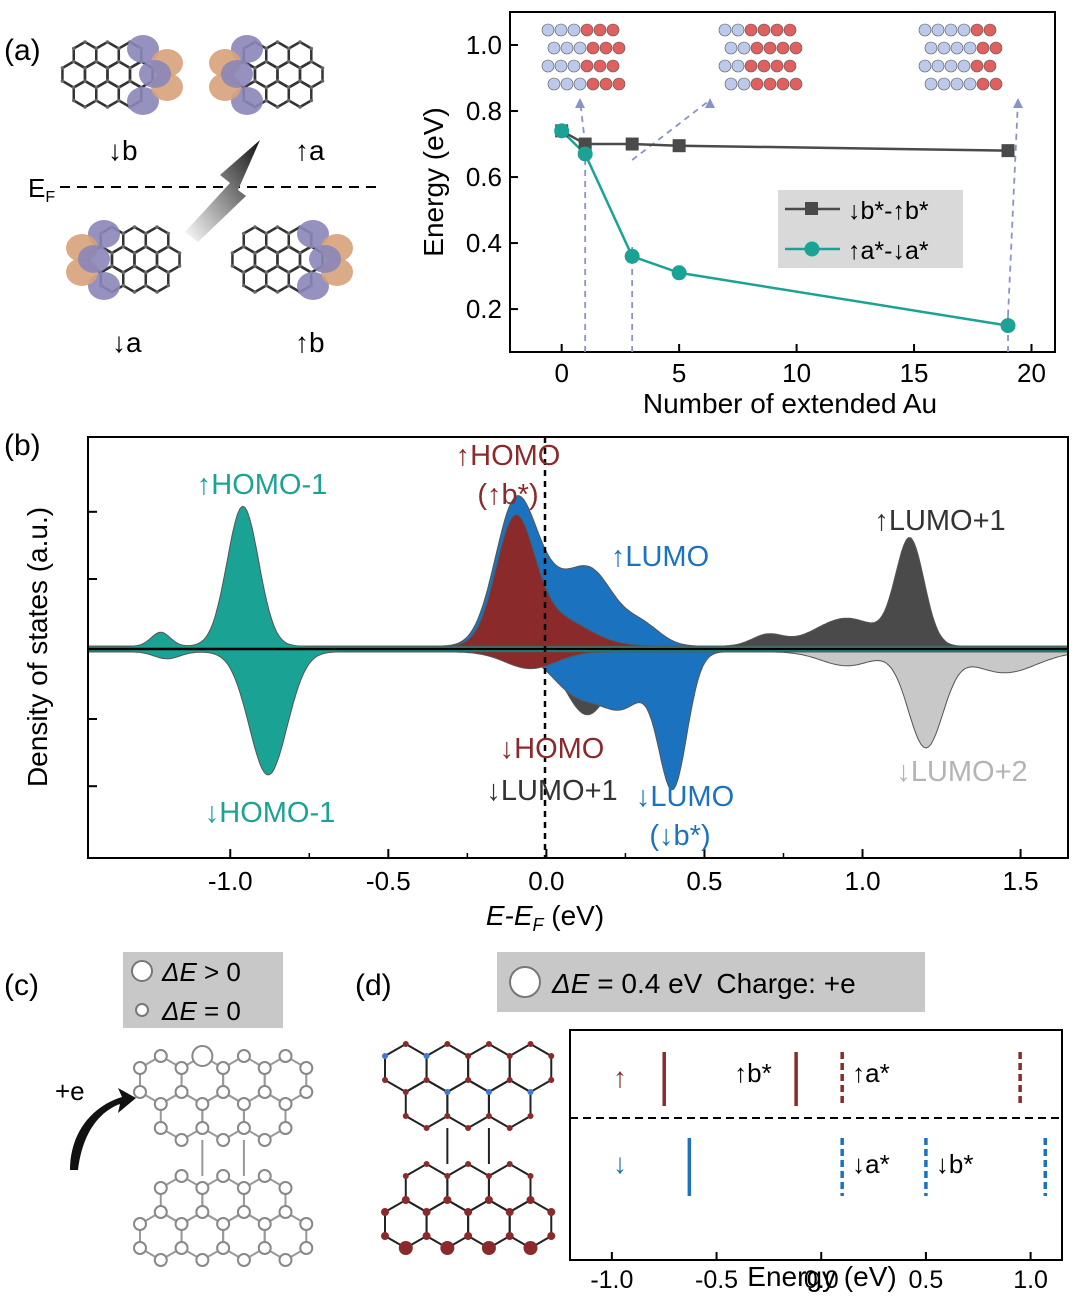 This screenshot has width=1080, height=1296. What do you see at coordinates (219, 1011) in the screenshot?
I see `legend-eq-suffix: = 0` at bounding box center [219, 1011].